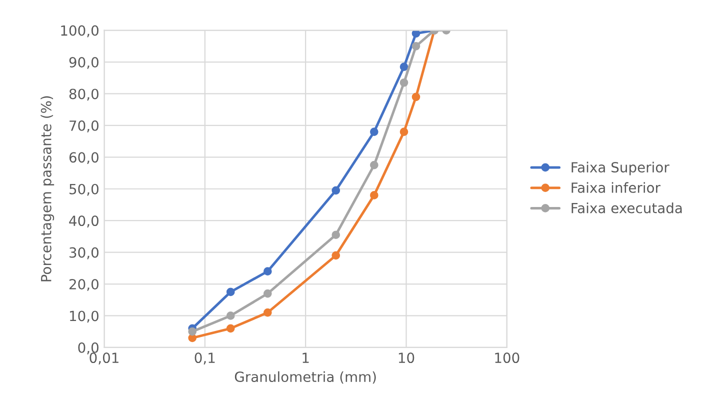  Describe the element at coordinates (84, 253) in the screenshot. I see `y-tick-label: 30,0` at that location.